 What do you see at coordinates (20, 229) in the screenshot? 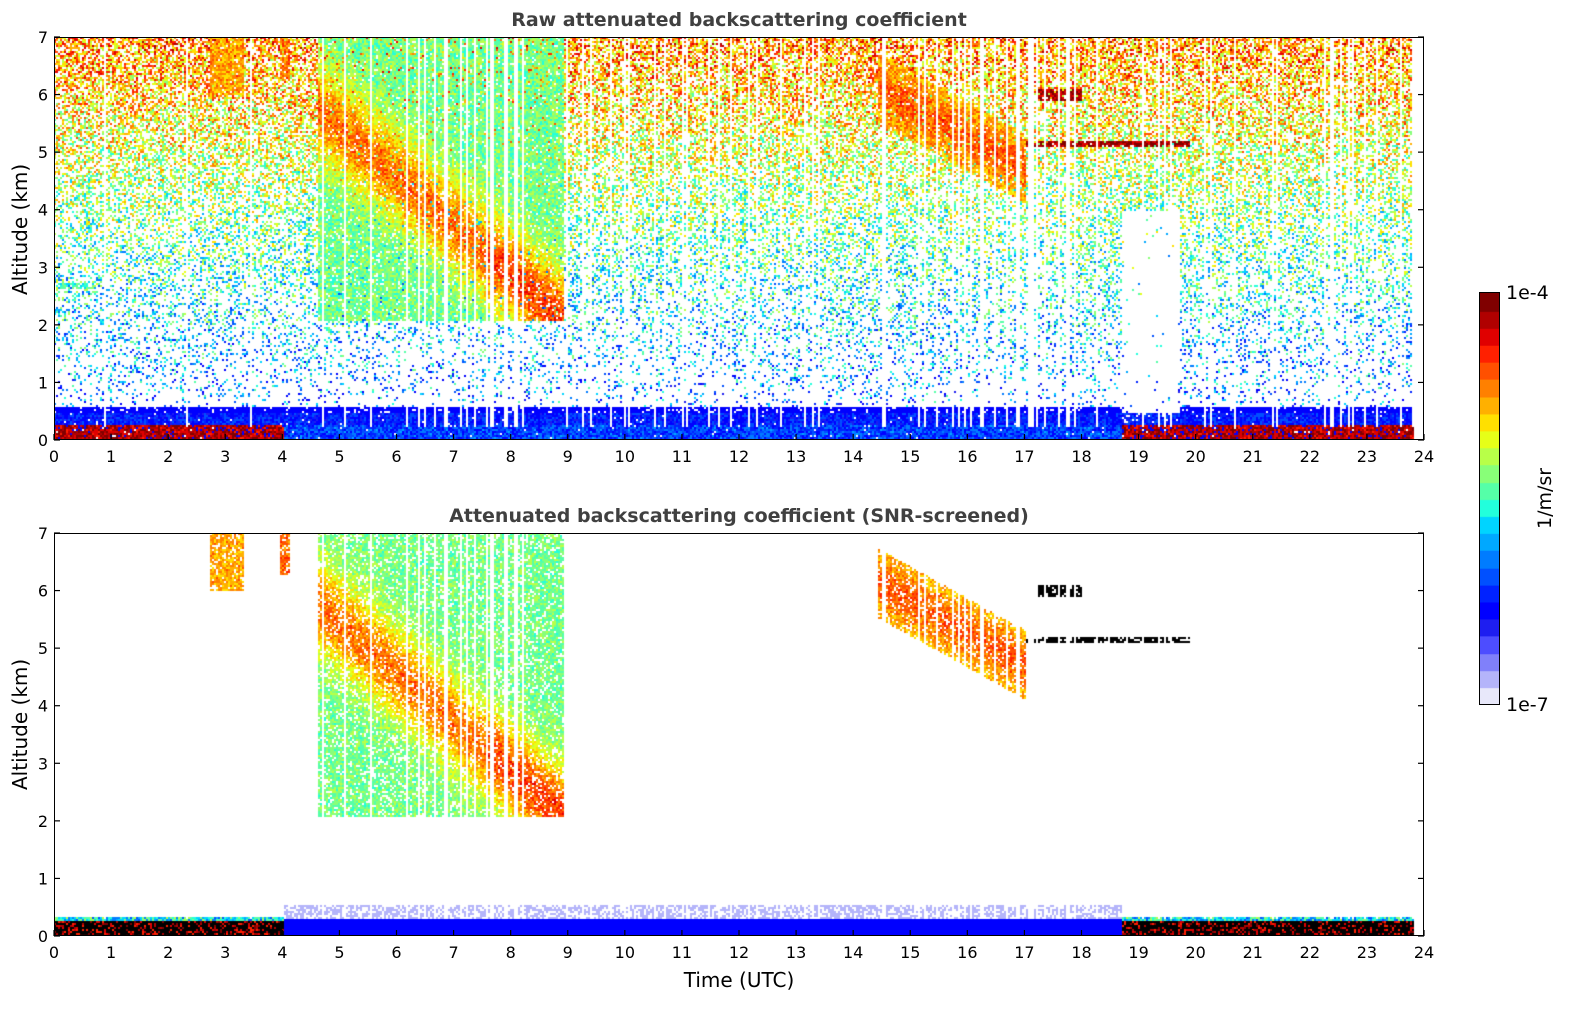
I see `top-y-axis-label: Altitude (km)` at bounding box center [20, 229].